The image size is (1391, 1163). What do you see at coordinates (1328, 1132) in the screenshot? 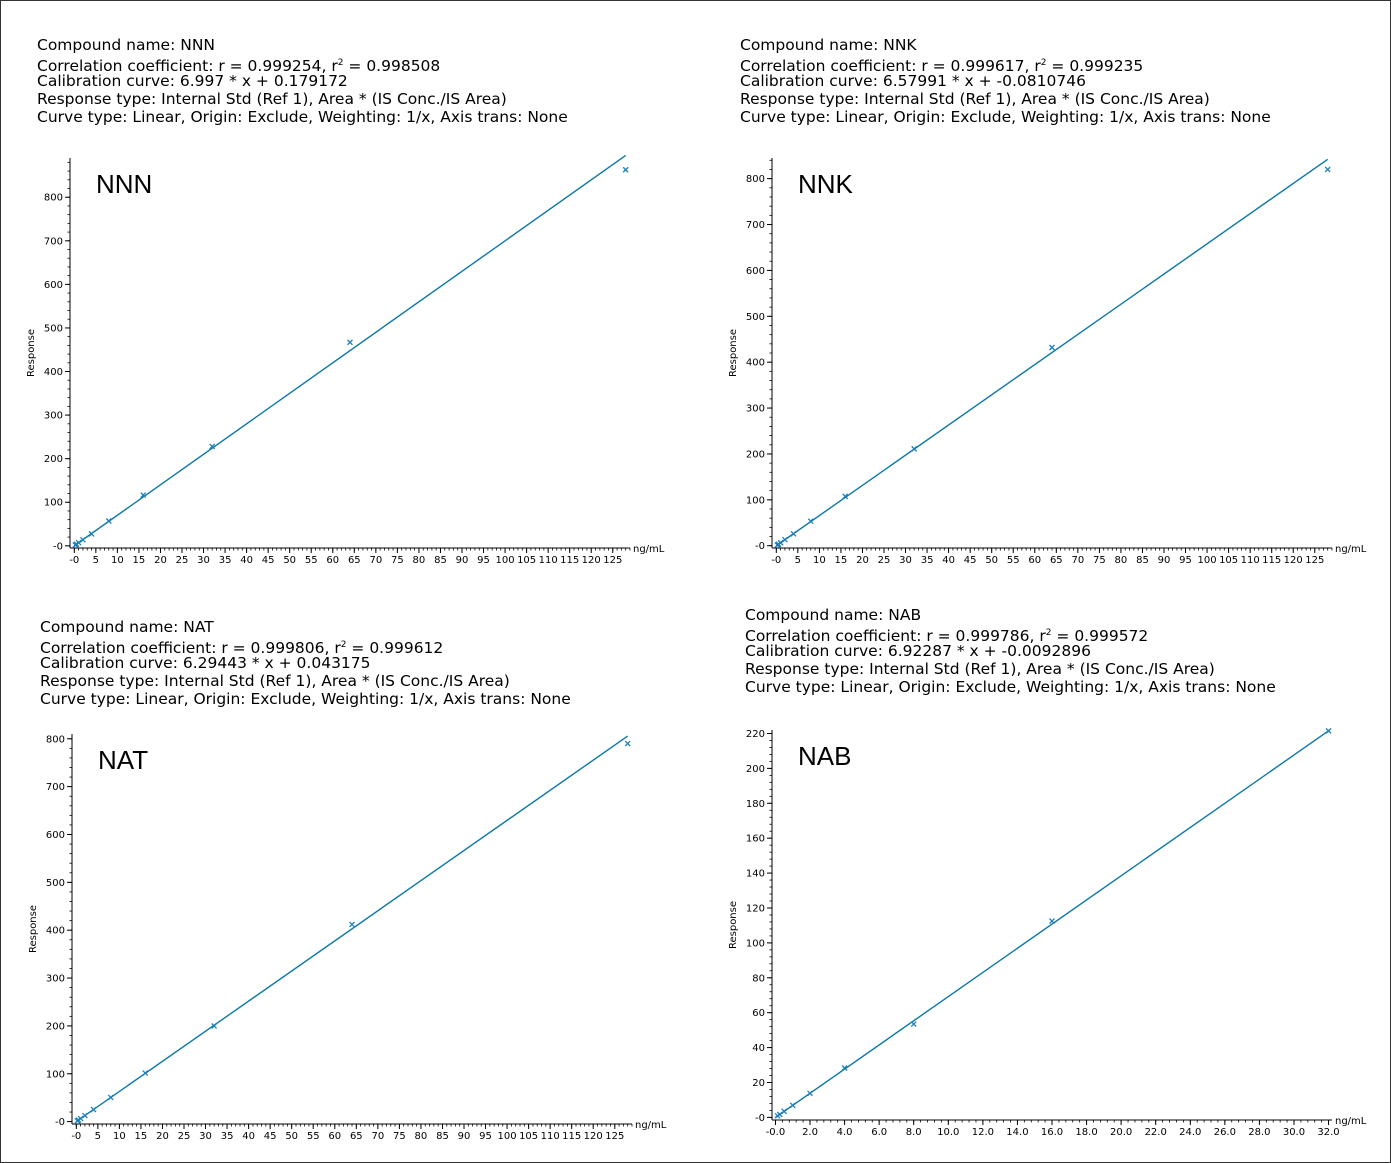
I see `x-tick-label: 32.0` at bounding box center [1328, 1132].